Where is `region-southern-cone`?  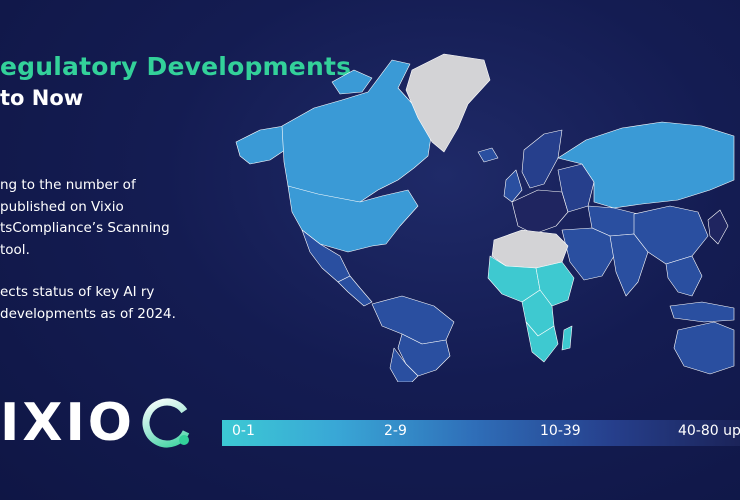
region-southern-cone is located at coordinates (404, 364).